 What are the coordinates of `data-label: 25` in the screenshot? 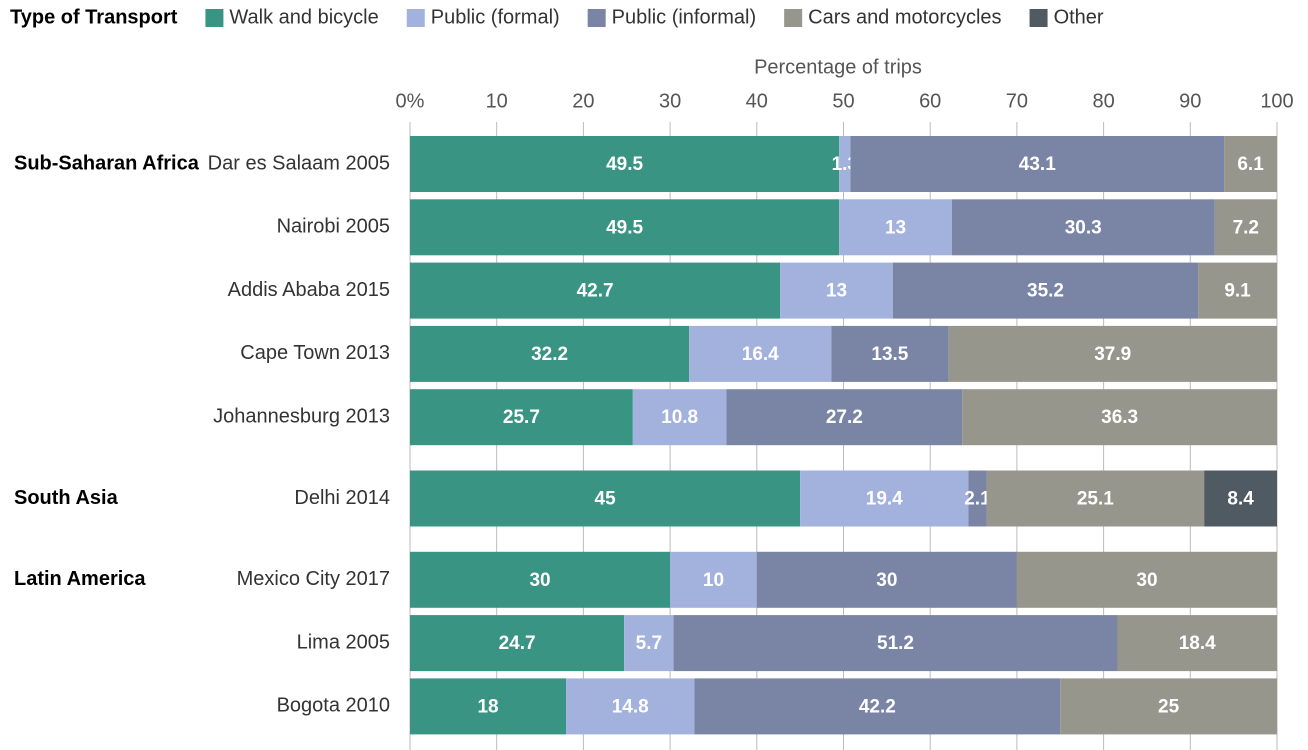 It's located at (1169, 706).